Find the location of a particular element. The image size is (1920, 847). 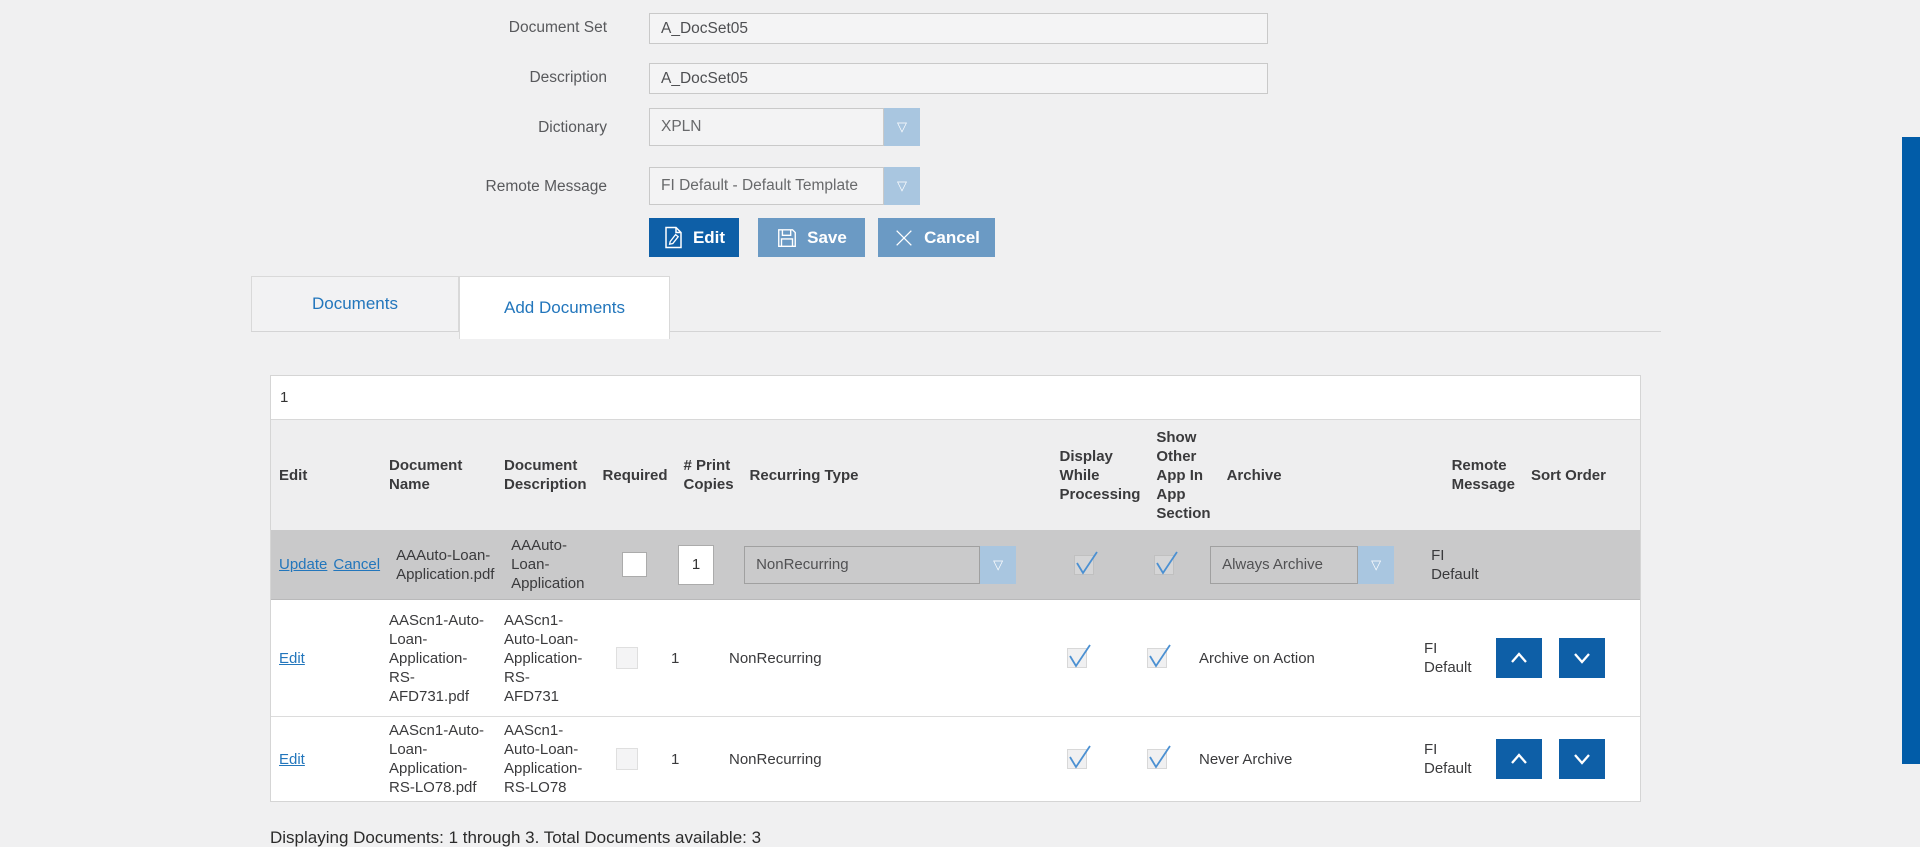

col-header-print-copies: # Print Copies is located at coordinates (708, 475).